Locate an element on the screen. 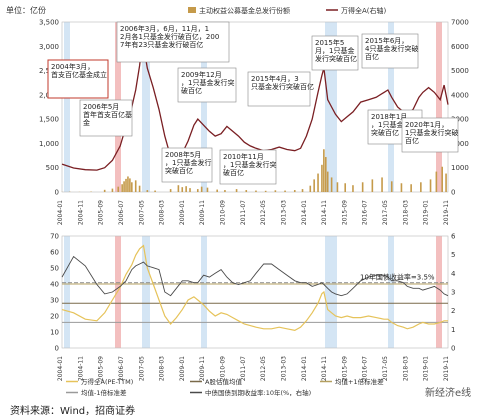 Image resolution: width=500 pixels, height=419 pixels. bottom-x-tick-label: 2016-07 is located at coordinates (365, 368).